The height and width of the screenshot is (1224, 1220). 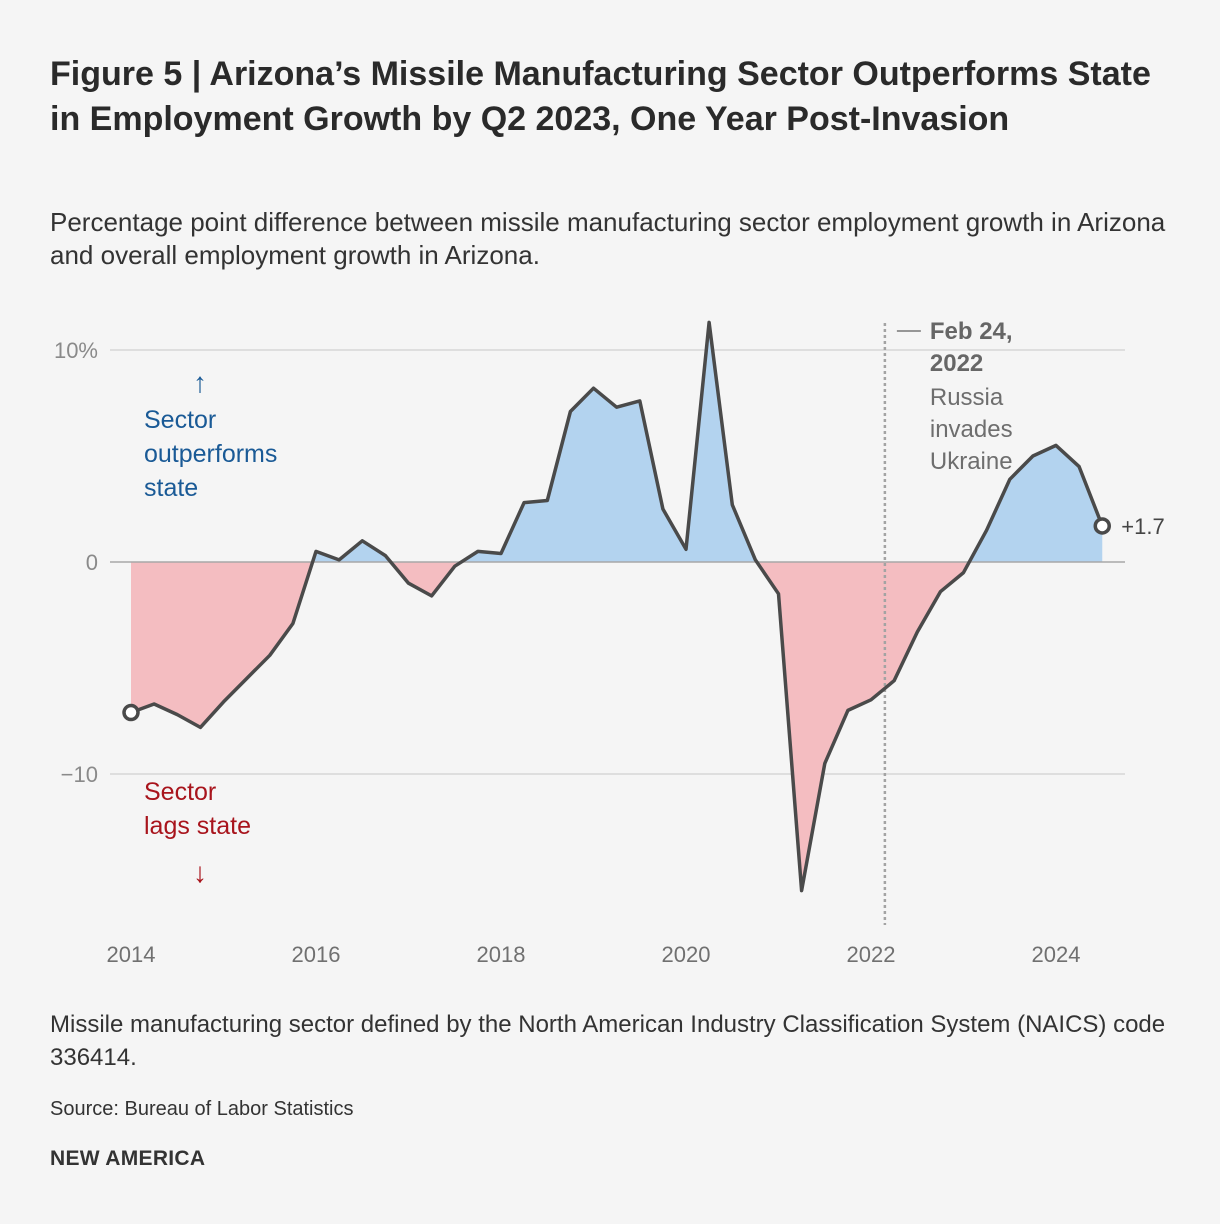 What do you see at coordinates (971, 429) in the screenshot?
I see `event-description: invades` at bounding box center [971, 429].